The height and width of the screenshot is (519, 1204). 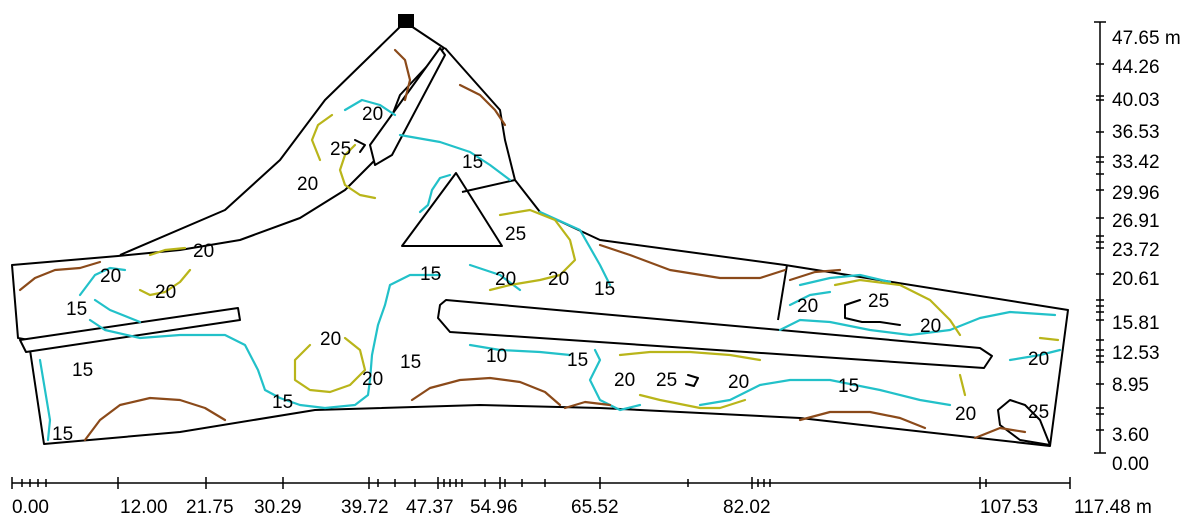 I want to click on contour-20-f, so click(x=946, y=337).